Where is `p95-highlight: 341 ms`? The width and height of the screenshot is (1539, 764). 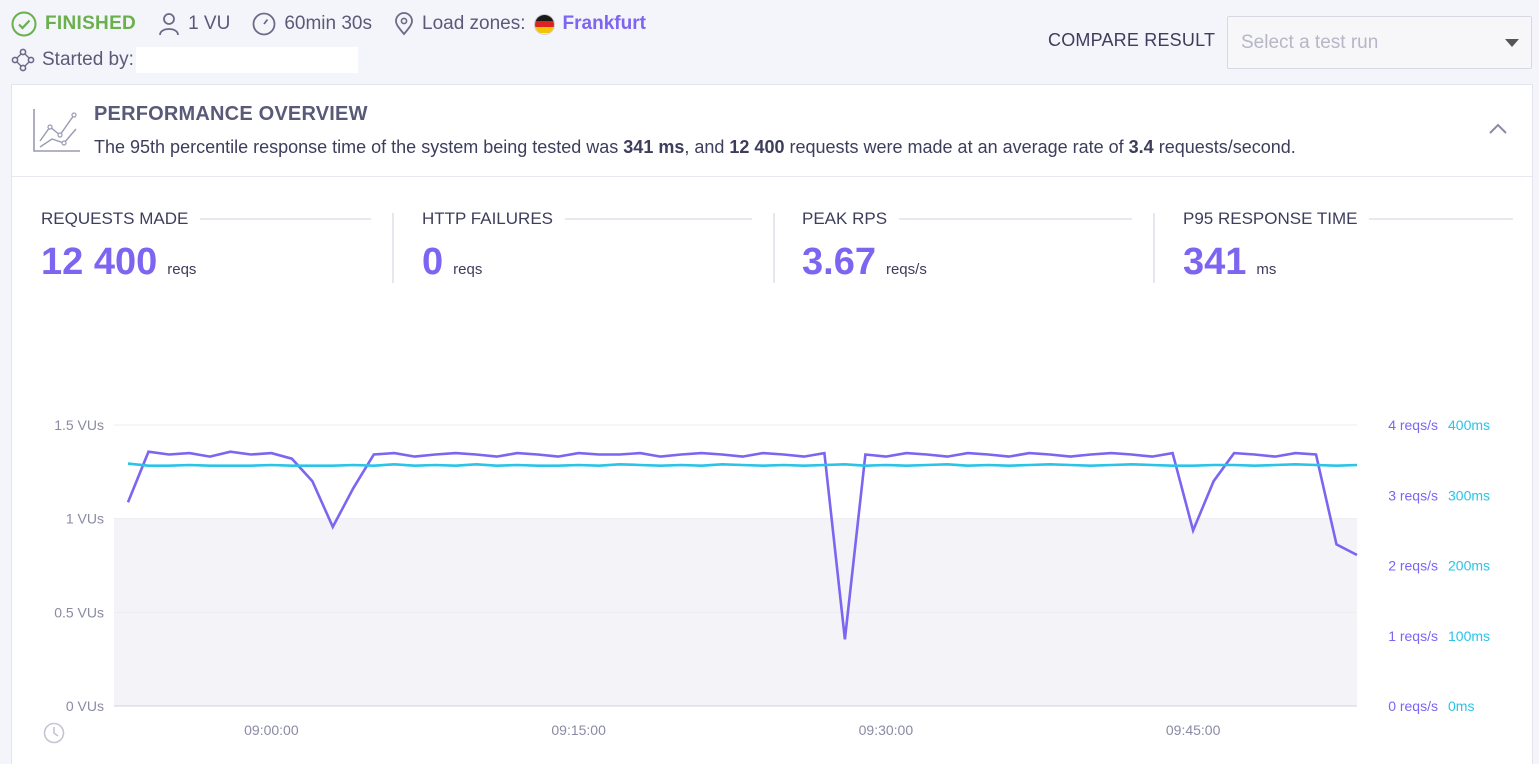 p95-highlight: 341 ms is located at coordinates (654, 147).